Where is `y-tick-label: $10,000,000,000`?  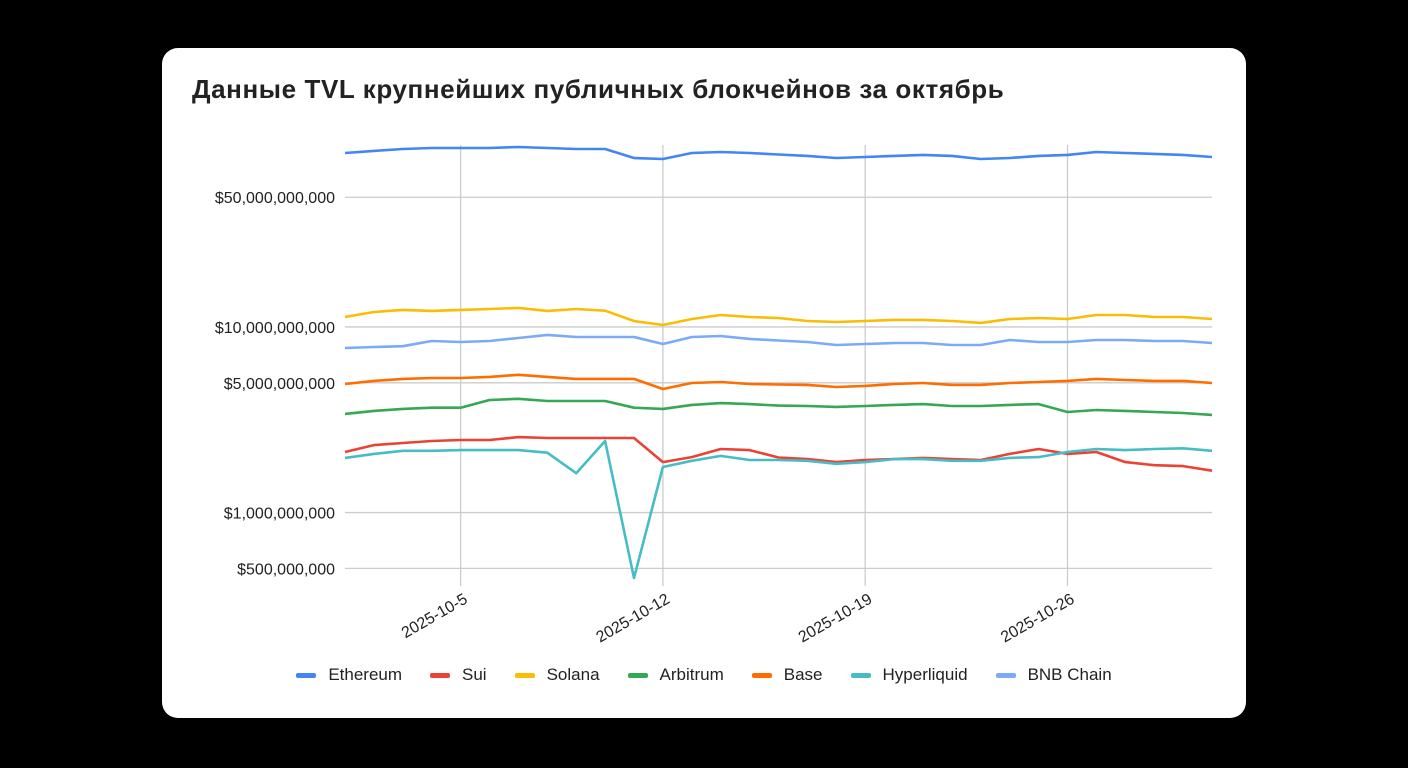 y-tick-label: $10,000,000,000 is located at coordinates (275, 328).